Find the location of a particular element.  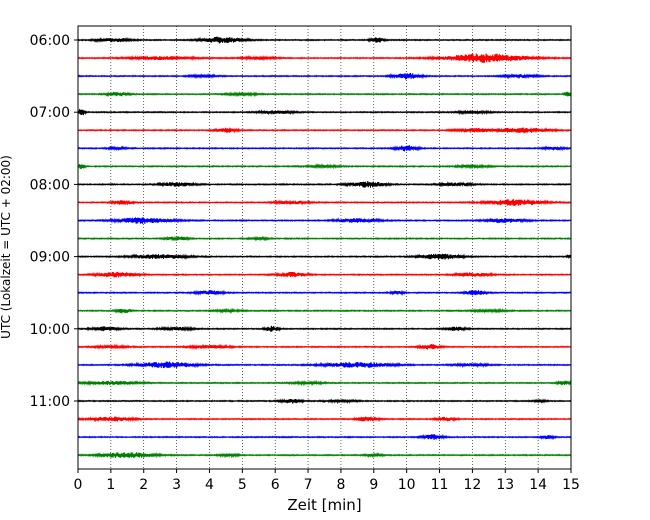

x-tick-label: 1 is located at coordinates (110, 485).